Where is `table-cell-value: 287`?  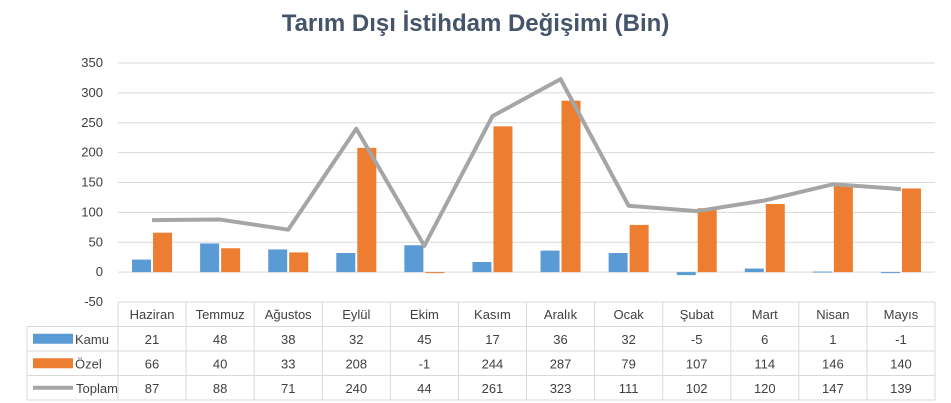 table-cell-value: 287 is located at coordinates (561, 363).